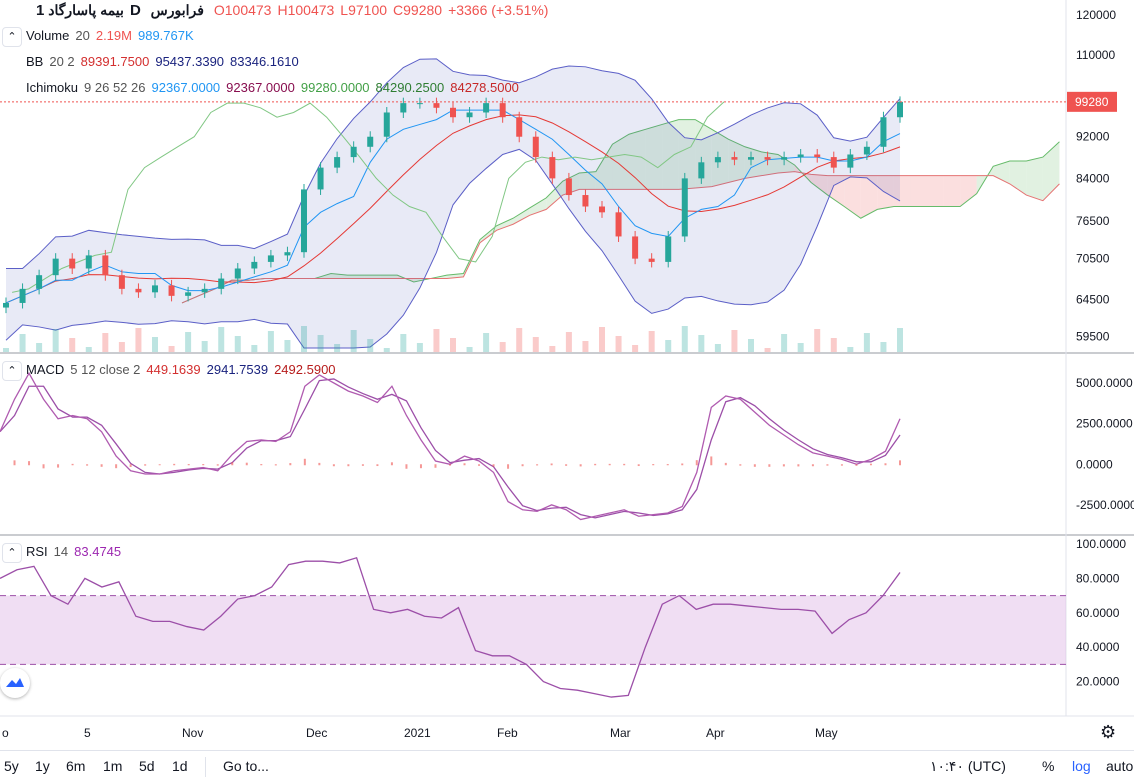 The height and width of the screenshot is (782, 1134). Describe the element at coordinates (1048, 766) in the screenshot. I see `percent-toggle: %` at that location.